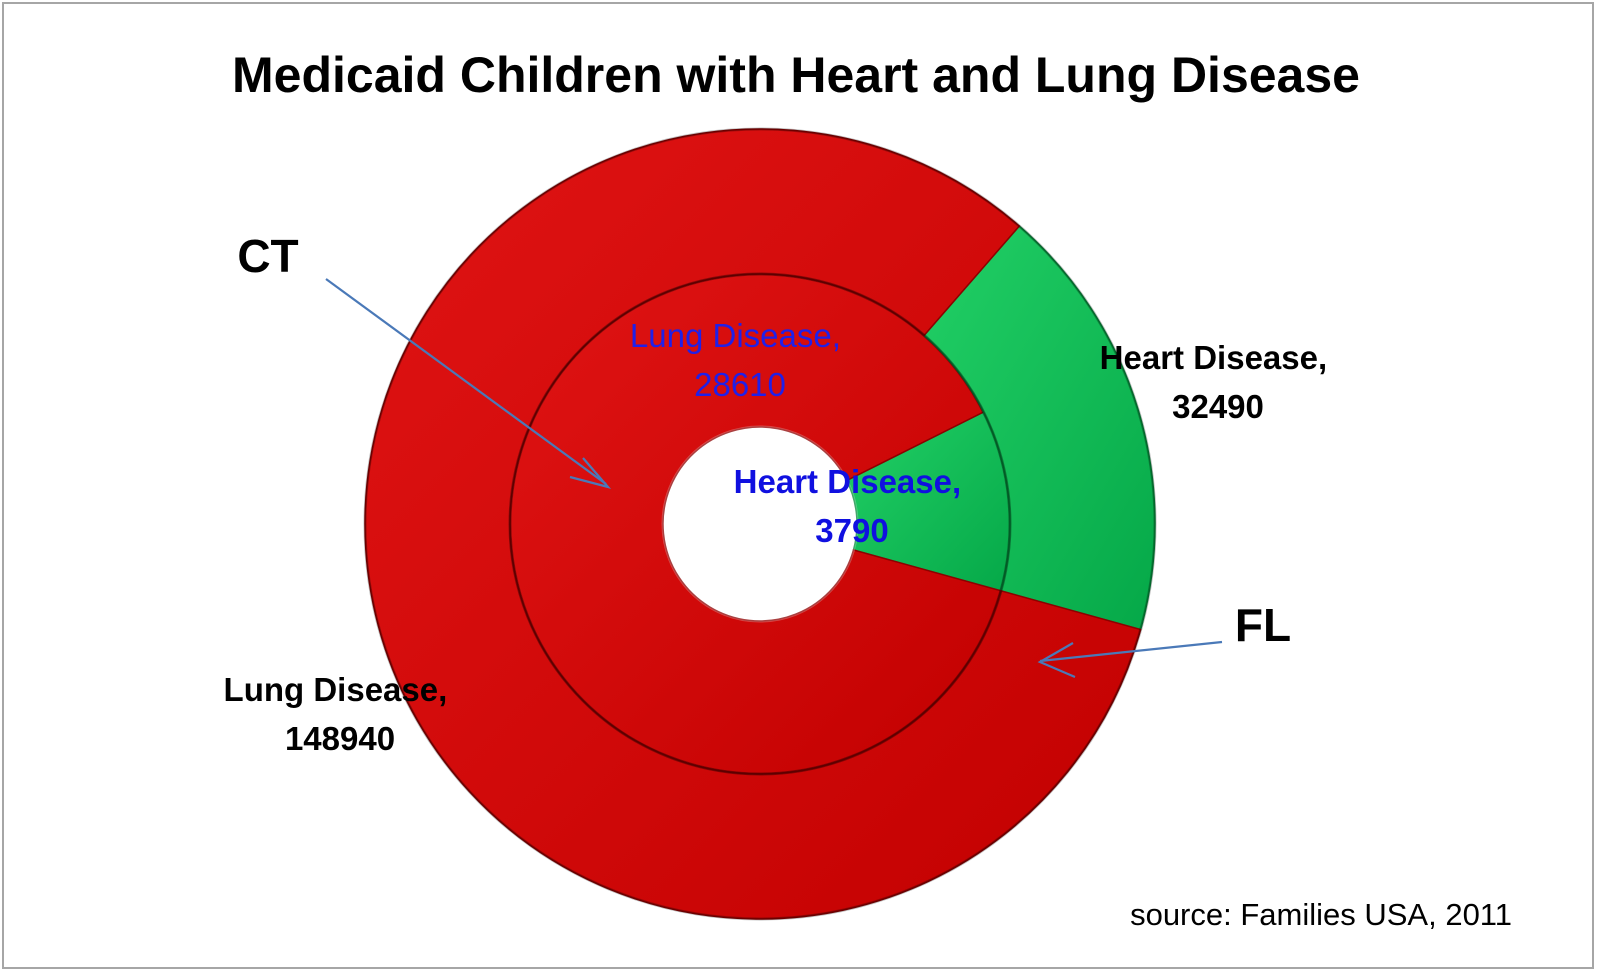 The image size is (1600, 973). What do you see at coordinates (1039, 427) in the screenshot?
I see `outer-ring-slice-heart-disease` at bounding box center [1039, 427].